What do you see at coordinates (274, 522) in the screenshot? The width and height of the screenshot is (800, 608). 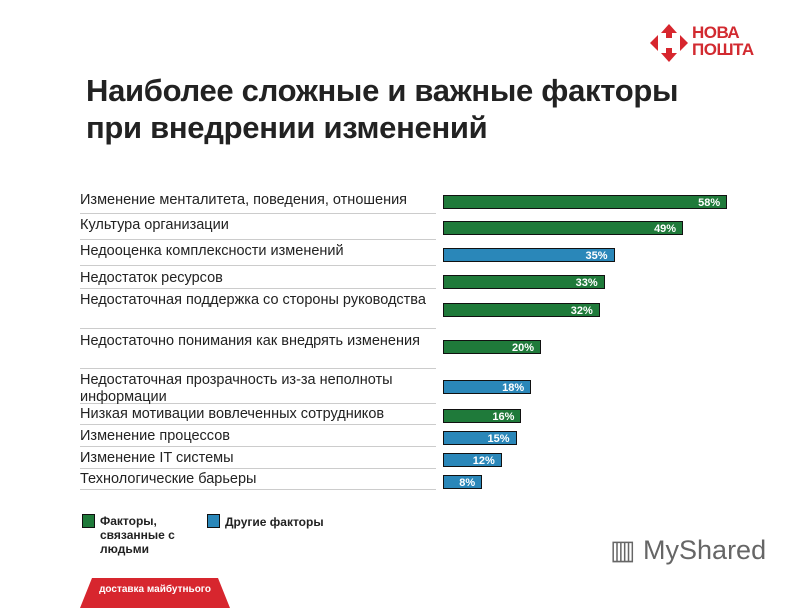 I see `legend-other: Другие факторы` at bounding box center [274, 522].